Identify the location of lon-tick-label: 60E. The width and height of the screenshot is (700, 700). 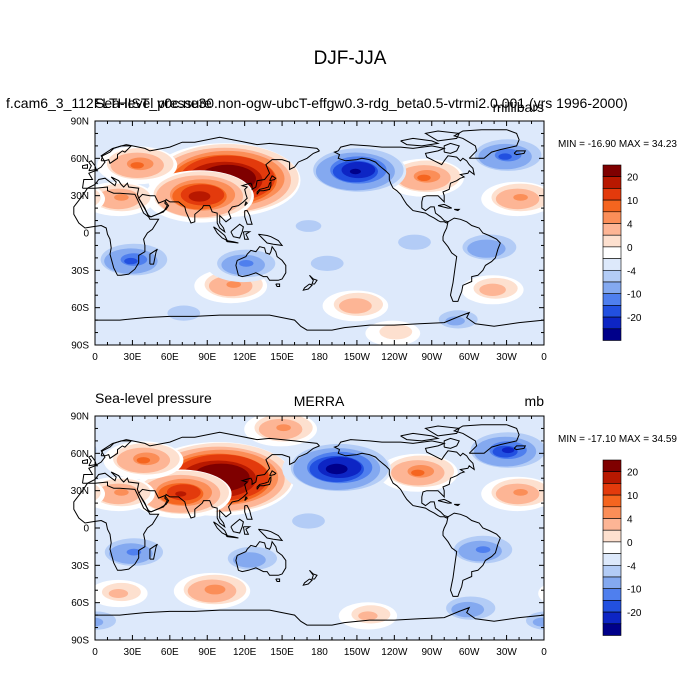
(170, 357).